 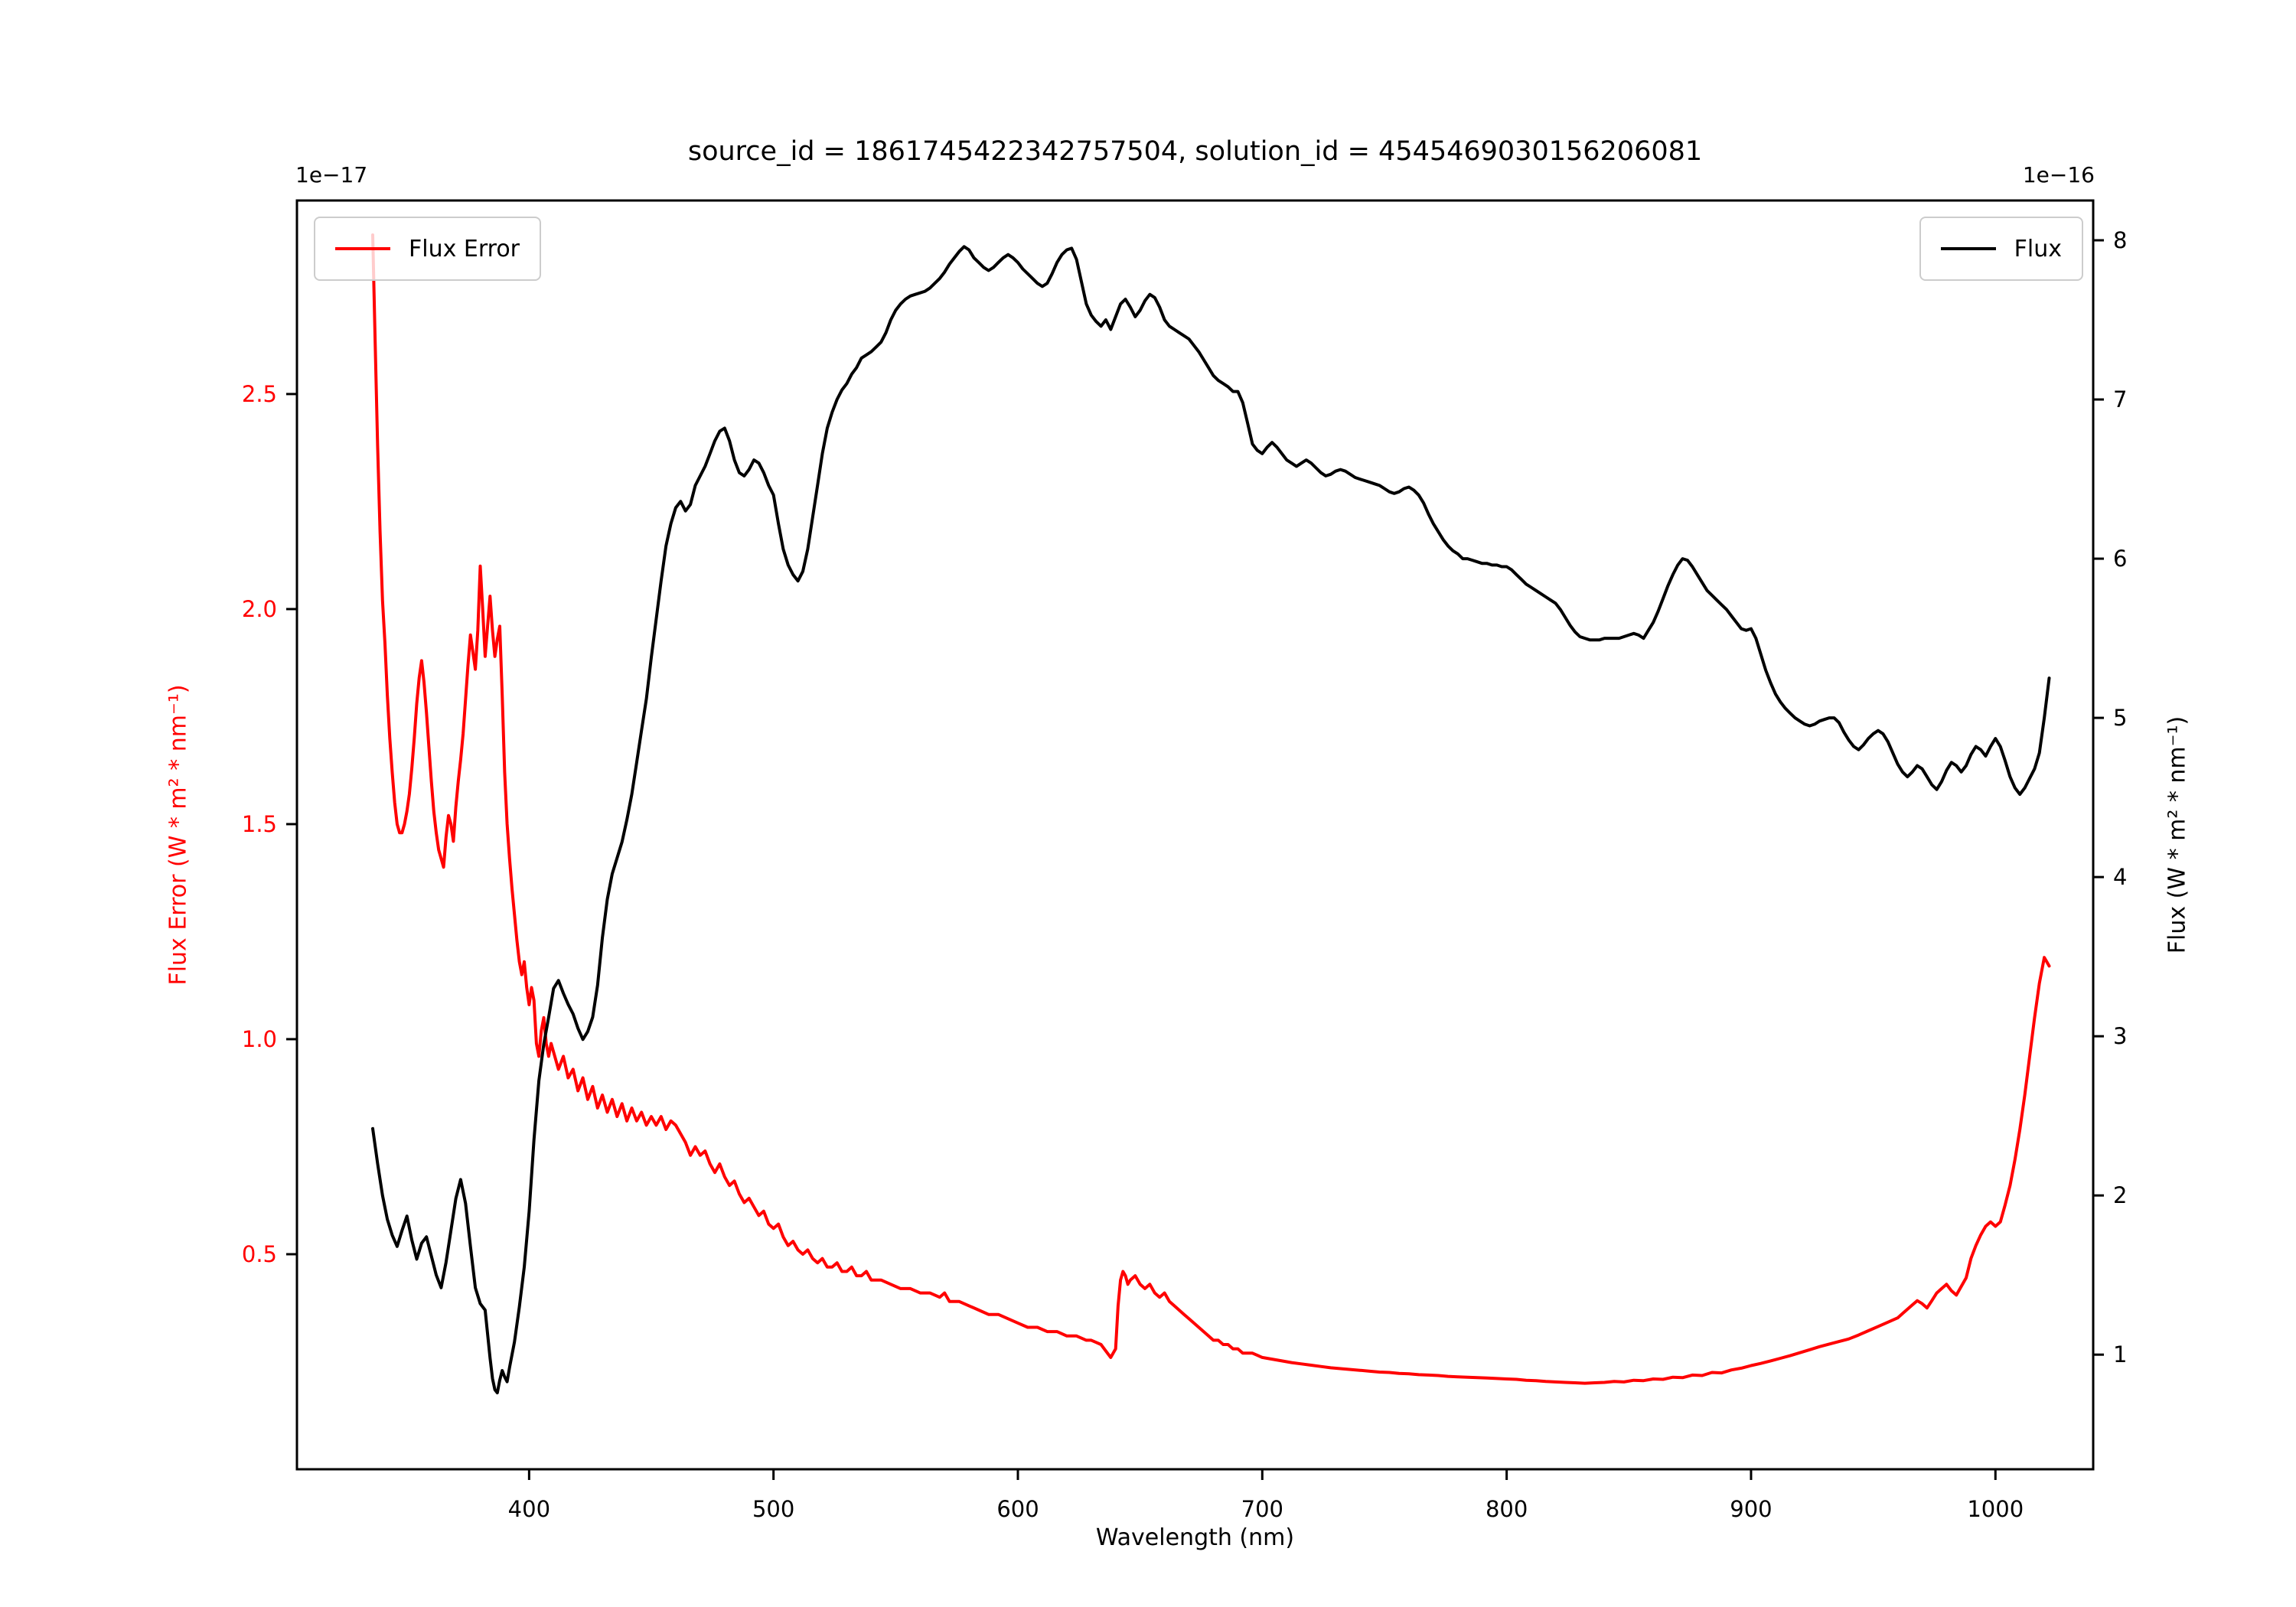 What do you see at coordinates (2120, 877) in the screenshot?
I see `right-y-tick-label: 4` at bounding box center [2120, 877].